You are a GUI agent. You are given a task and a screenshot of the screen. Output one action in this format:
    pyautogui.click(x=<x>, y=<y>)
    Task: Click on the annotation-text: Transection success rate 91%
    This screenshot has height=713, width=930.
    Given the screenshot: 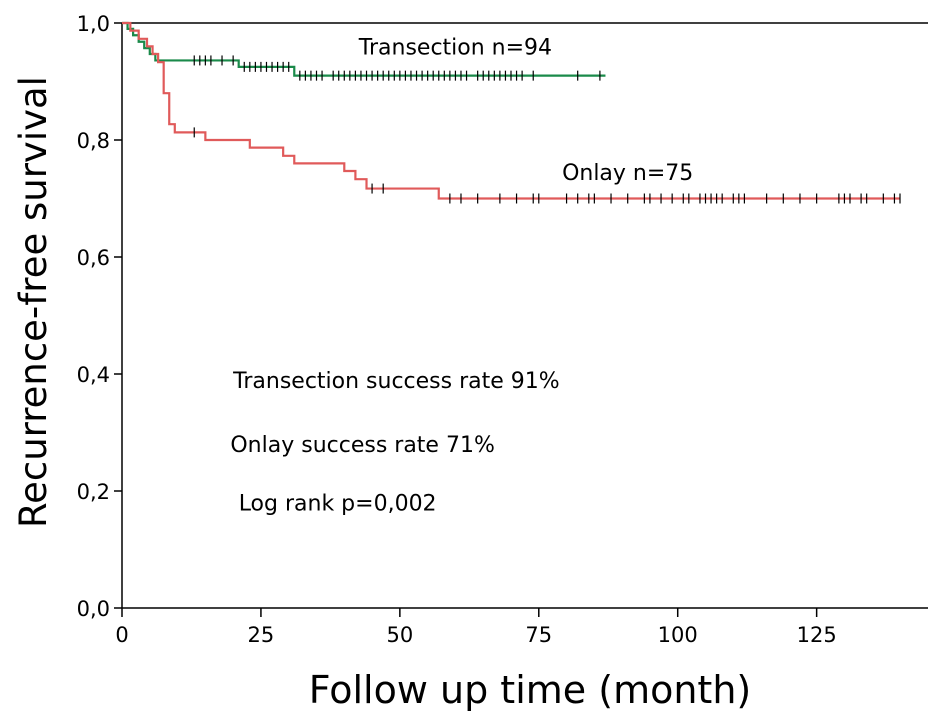 What is the action you would take?
    pyautogui.click(x=396, y=381)
    